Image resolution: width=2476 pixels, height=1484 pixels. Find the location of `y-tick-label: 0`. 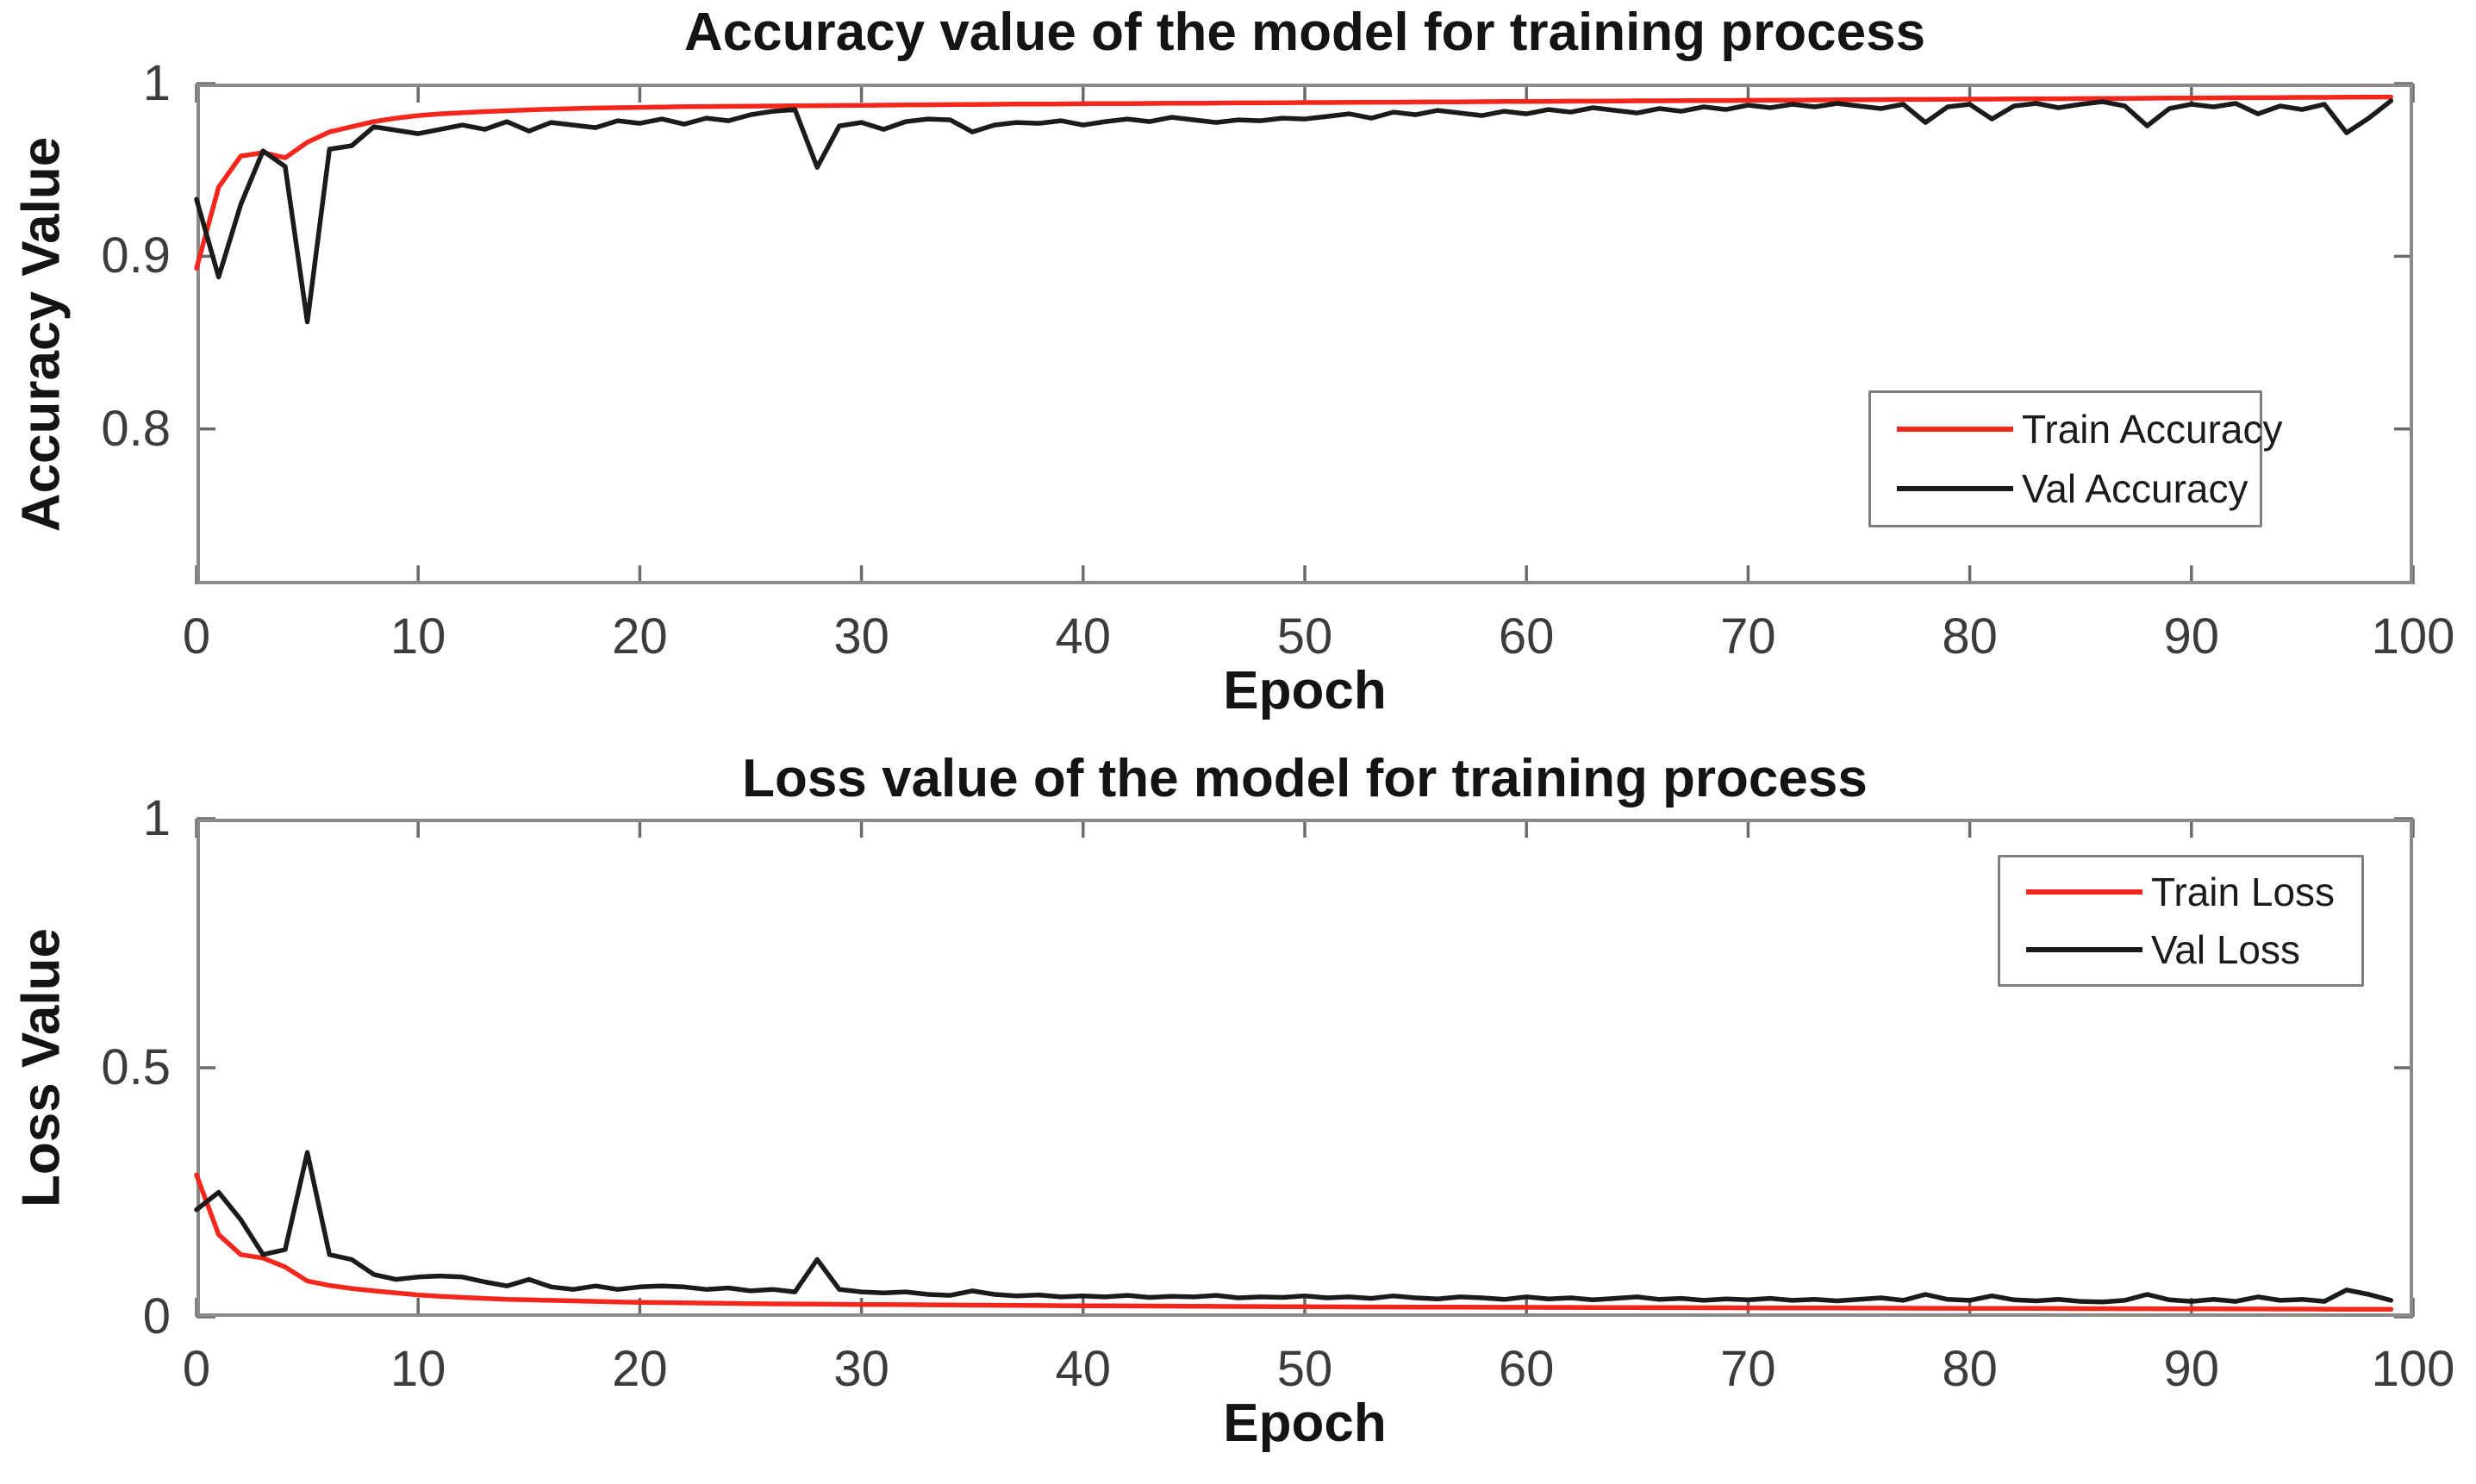

y-tick-label: 0 is located at coordinates (156, 1316).